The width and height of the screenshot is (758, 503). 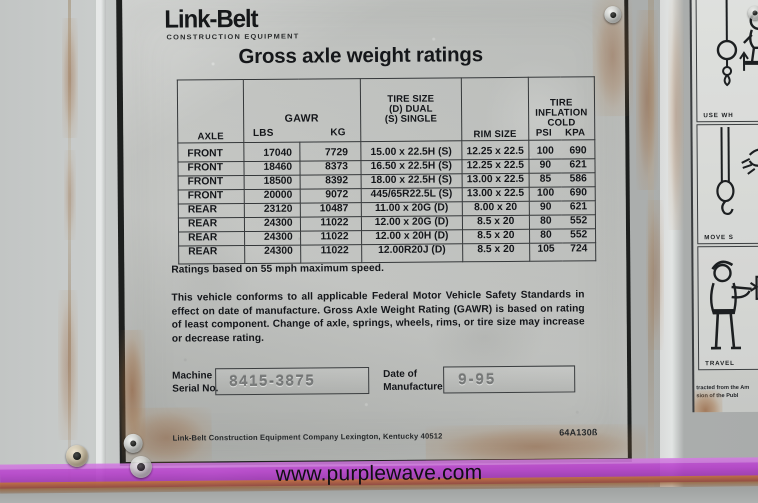 What do you see at coordinates (412, 253) in the screenshot?
I see `cell-tire: 12.00R20J (D)` at bounding box center [412, 253].